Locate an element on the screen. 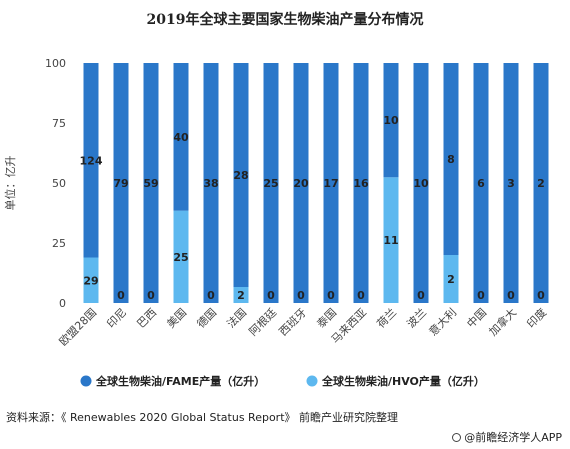 This screenshot has height=449, width=570. data-label-hvo: 25 is located at coordinates (180, 257).